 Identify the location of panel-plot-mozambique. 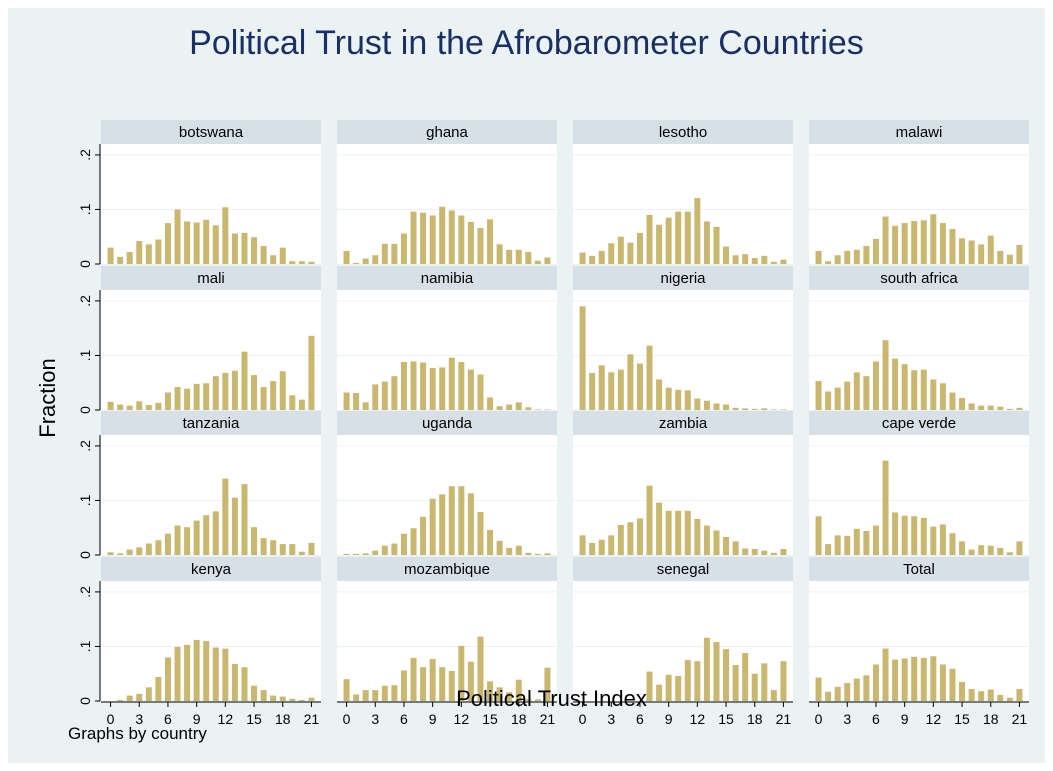
(447, 641).